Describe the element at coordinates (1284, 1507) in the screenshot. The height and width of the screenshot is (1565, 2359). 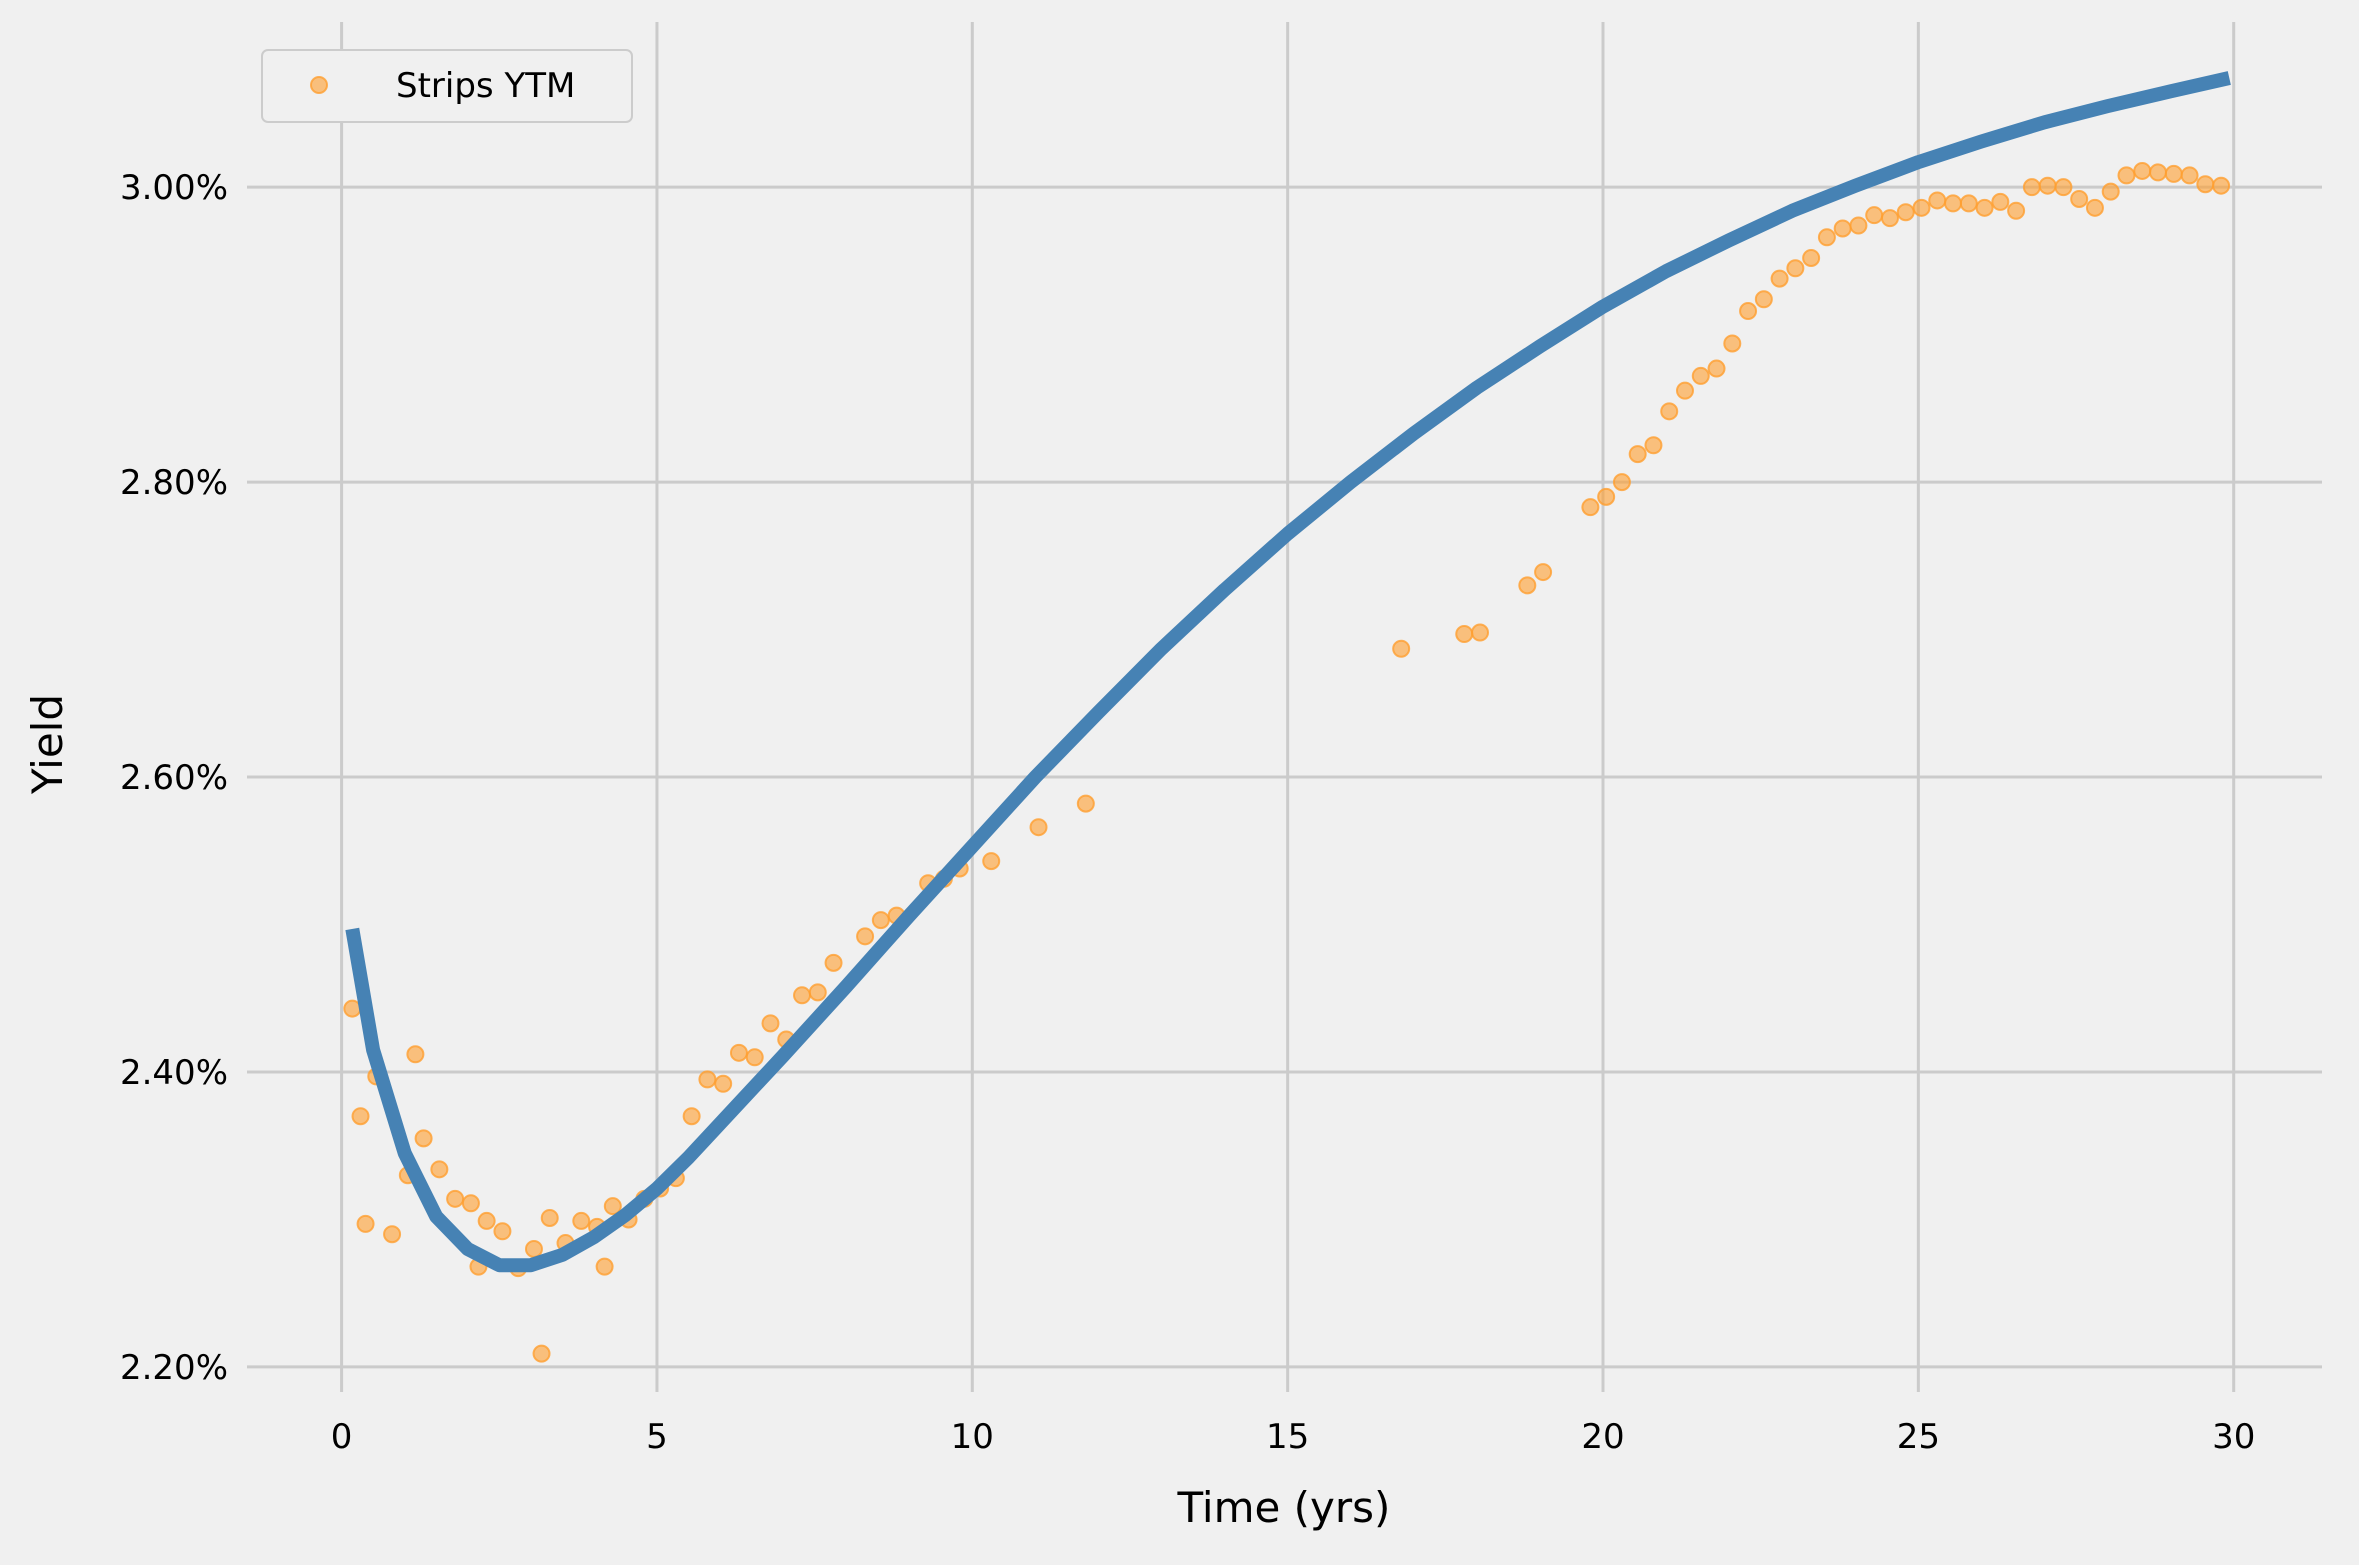
I see `x-axis-label: Time (yrs)` at that location.